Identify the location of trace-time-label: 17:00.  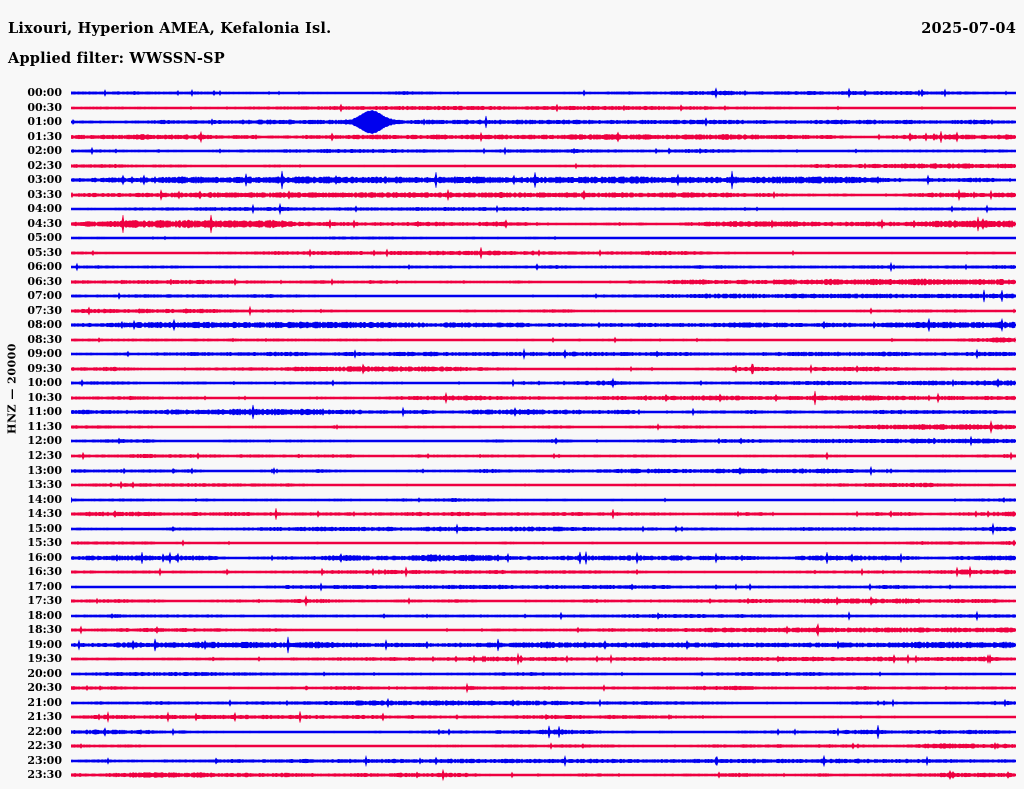
(44, 586).